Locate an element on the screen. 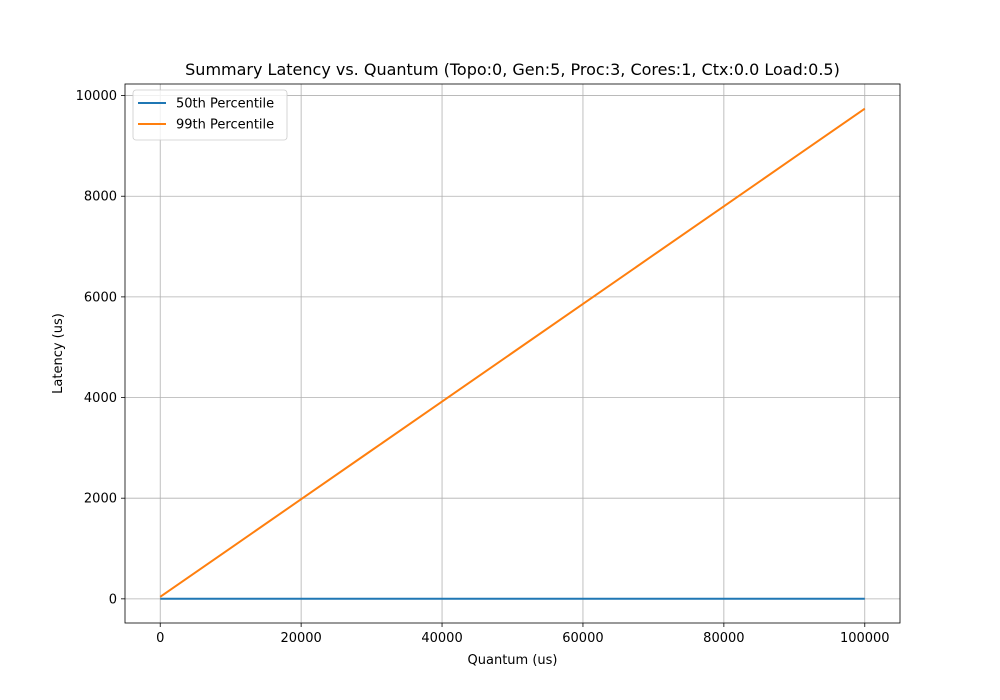  x-tick-label: 0 is located at coordinates (160, 638).